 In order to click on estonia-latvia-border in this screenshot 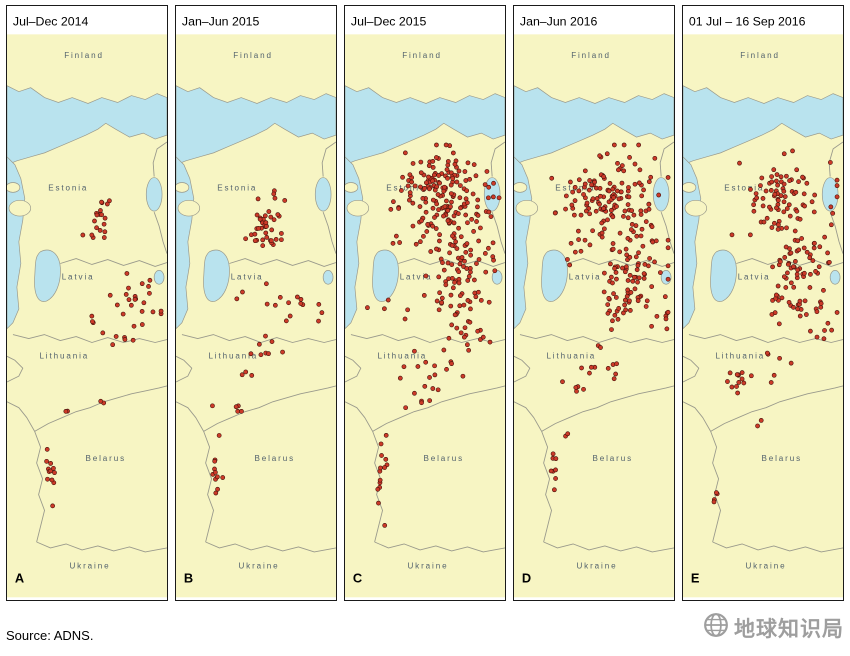, I will do `click(113, 262)`.